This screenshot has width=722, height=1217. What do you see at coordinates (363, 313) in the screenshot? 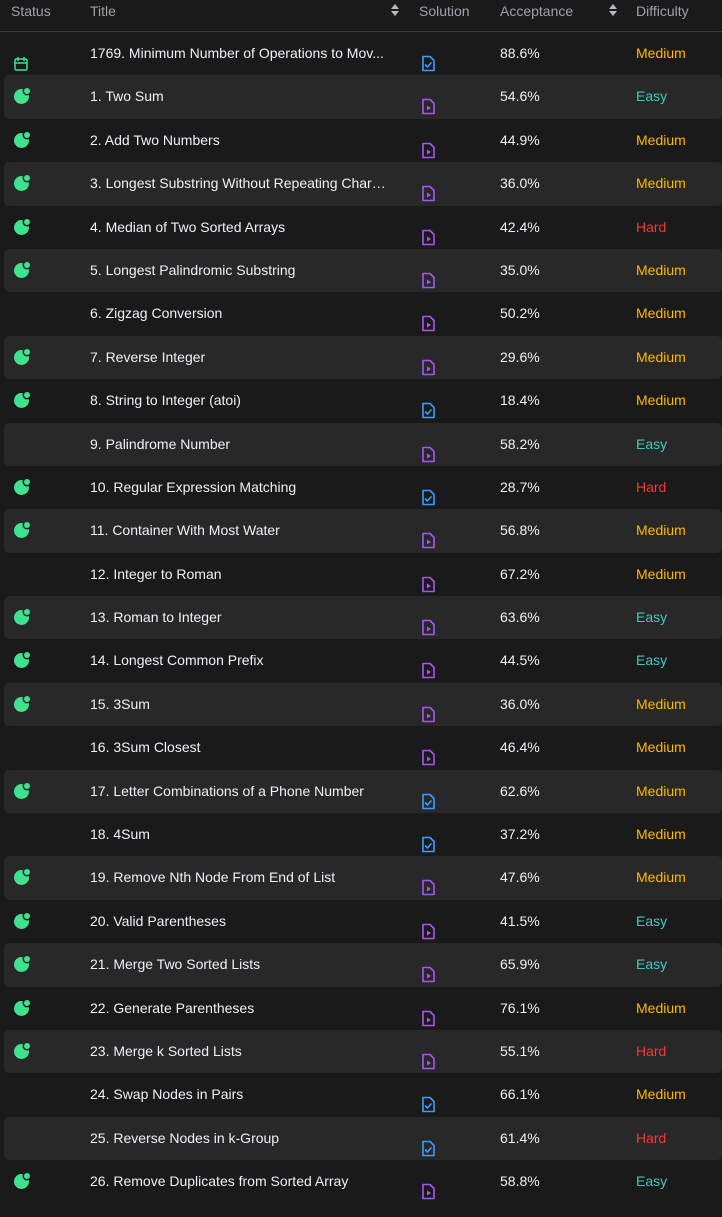
I see `table-row: 6. Zigzag Conversion 50.2% Medium` at bounding box center [363, 313].